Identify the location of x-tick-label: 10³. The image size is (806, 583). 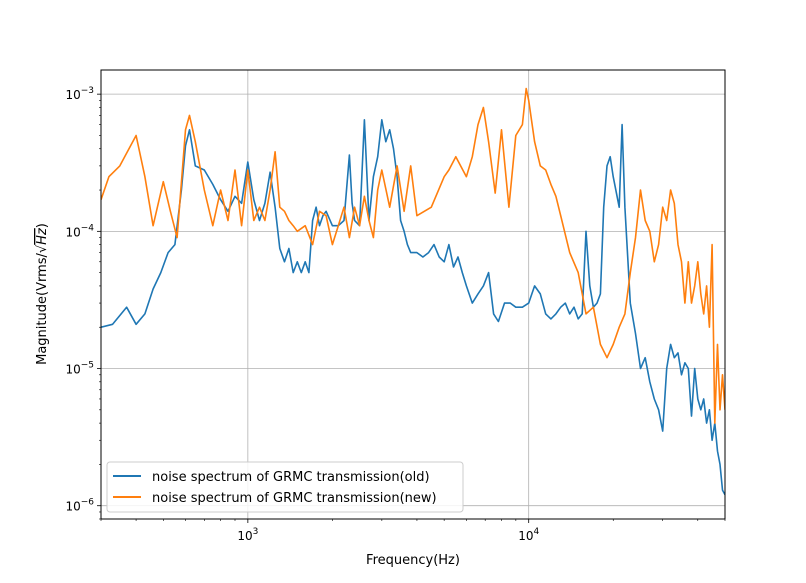
(247, 535).